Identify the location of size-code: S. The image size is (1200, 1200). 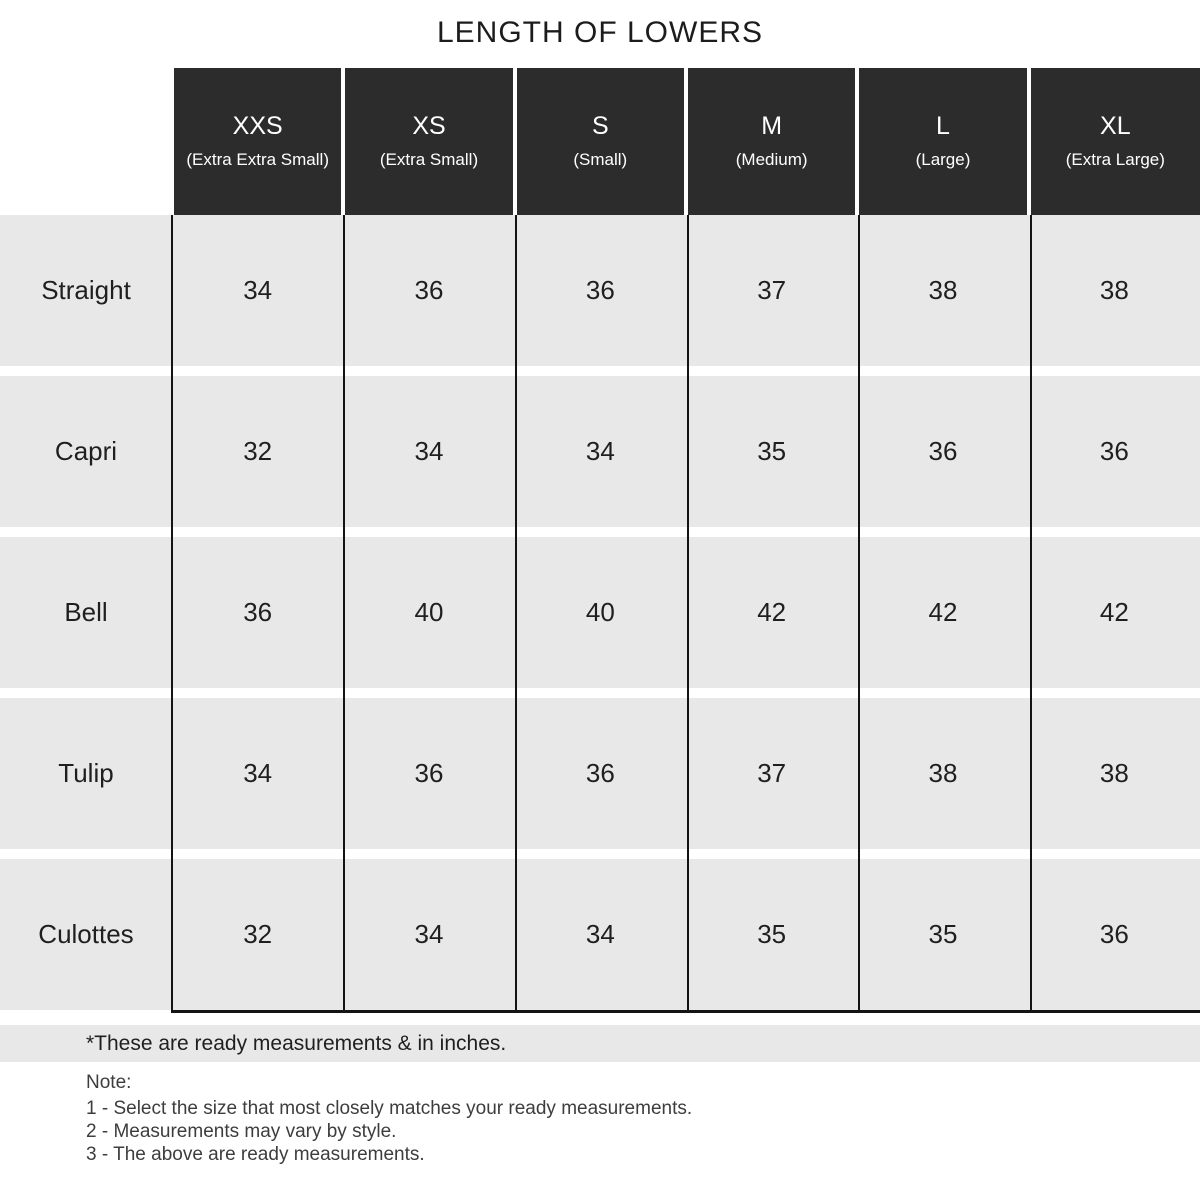
(600, 126).